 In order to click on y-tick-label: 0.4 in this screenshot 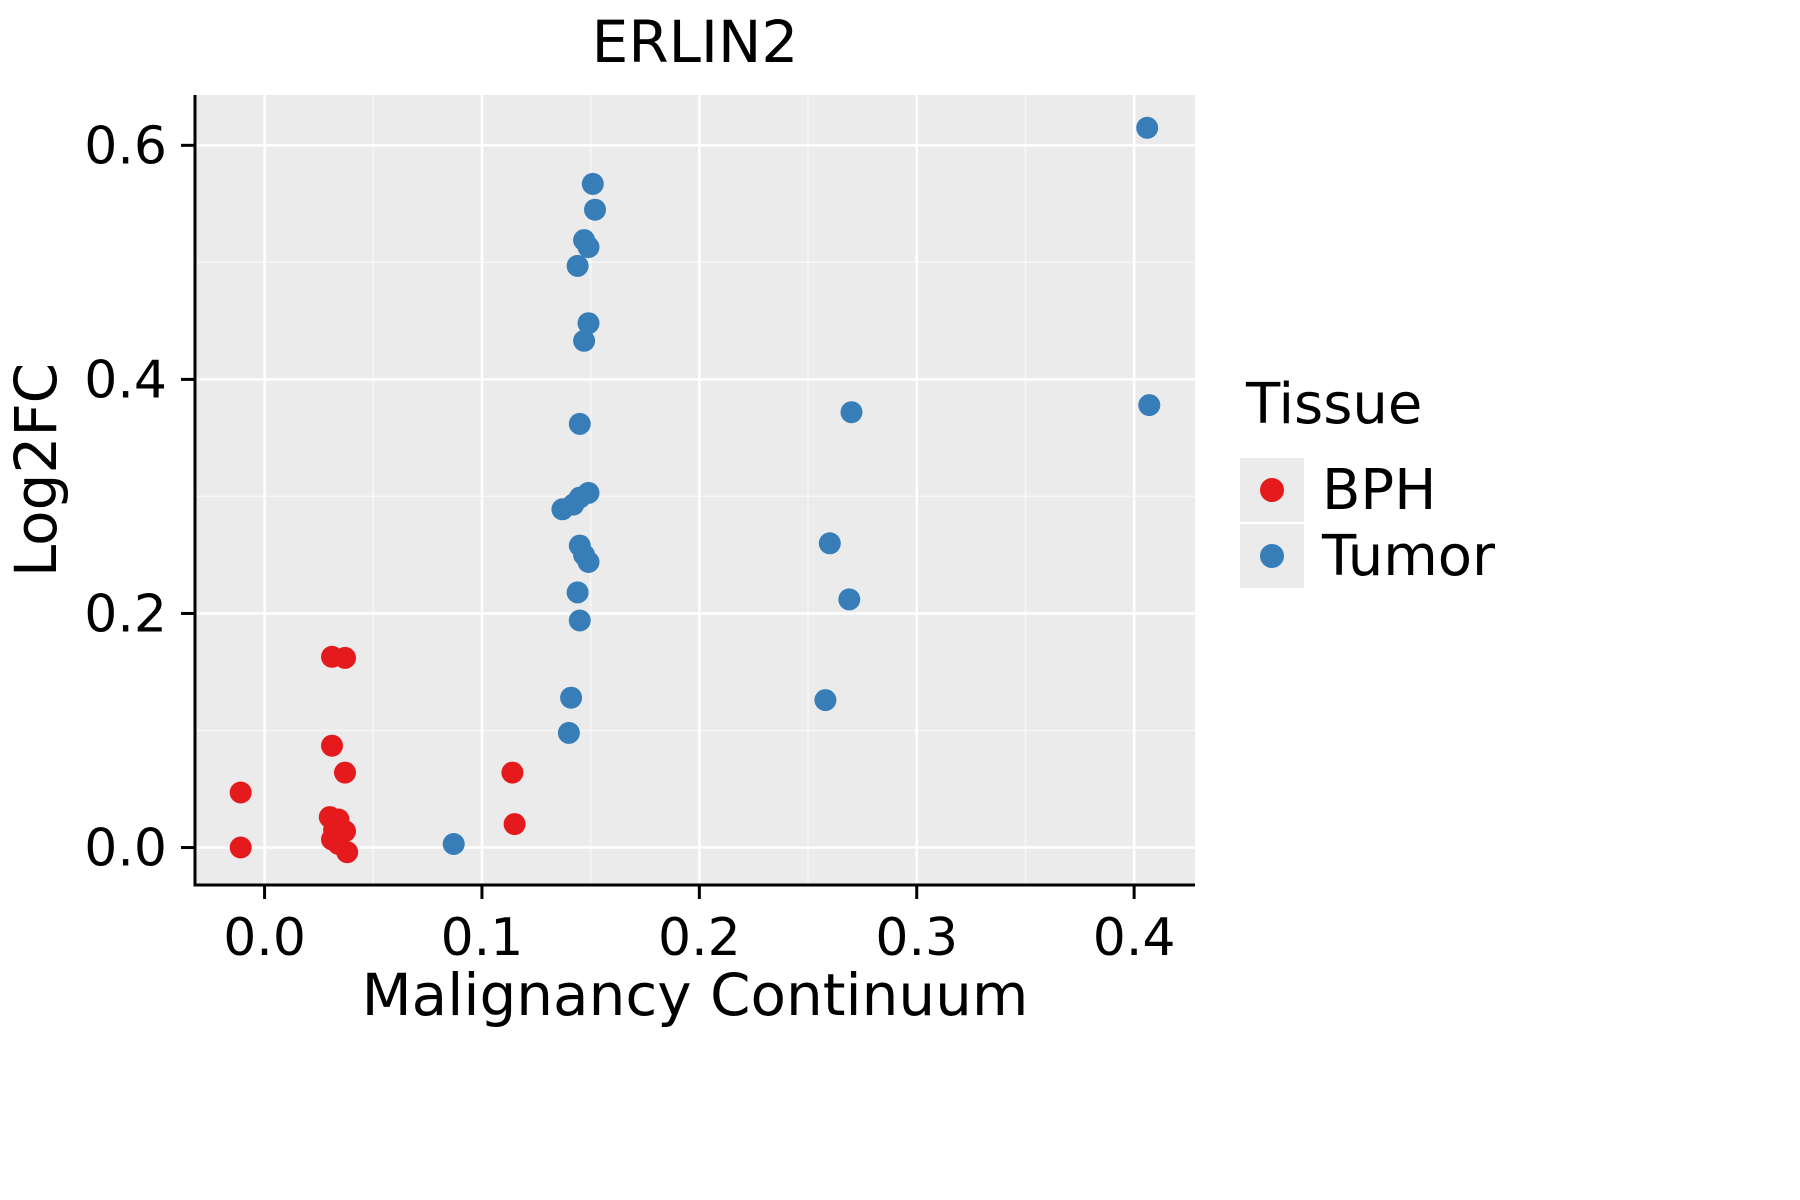, I will do `click(125, 380)`.